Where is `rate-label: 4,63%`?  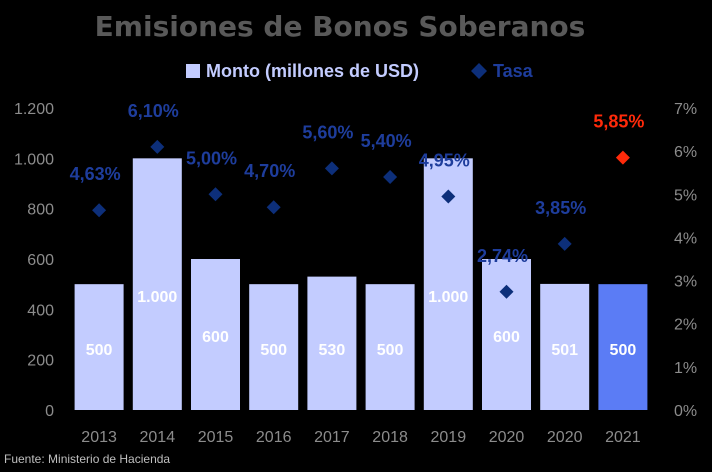 rate-label: 4,63% is located at coordinates (95, 174).